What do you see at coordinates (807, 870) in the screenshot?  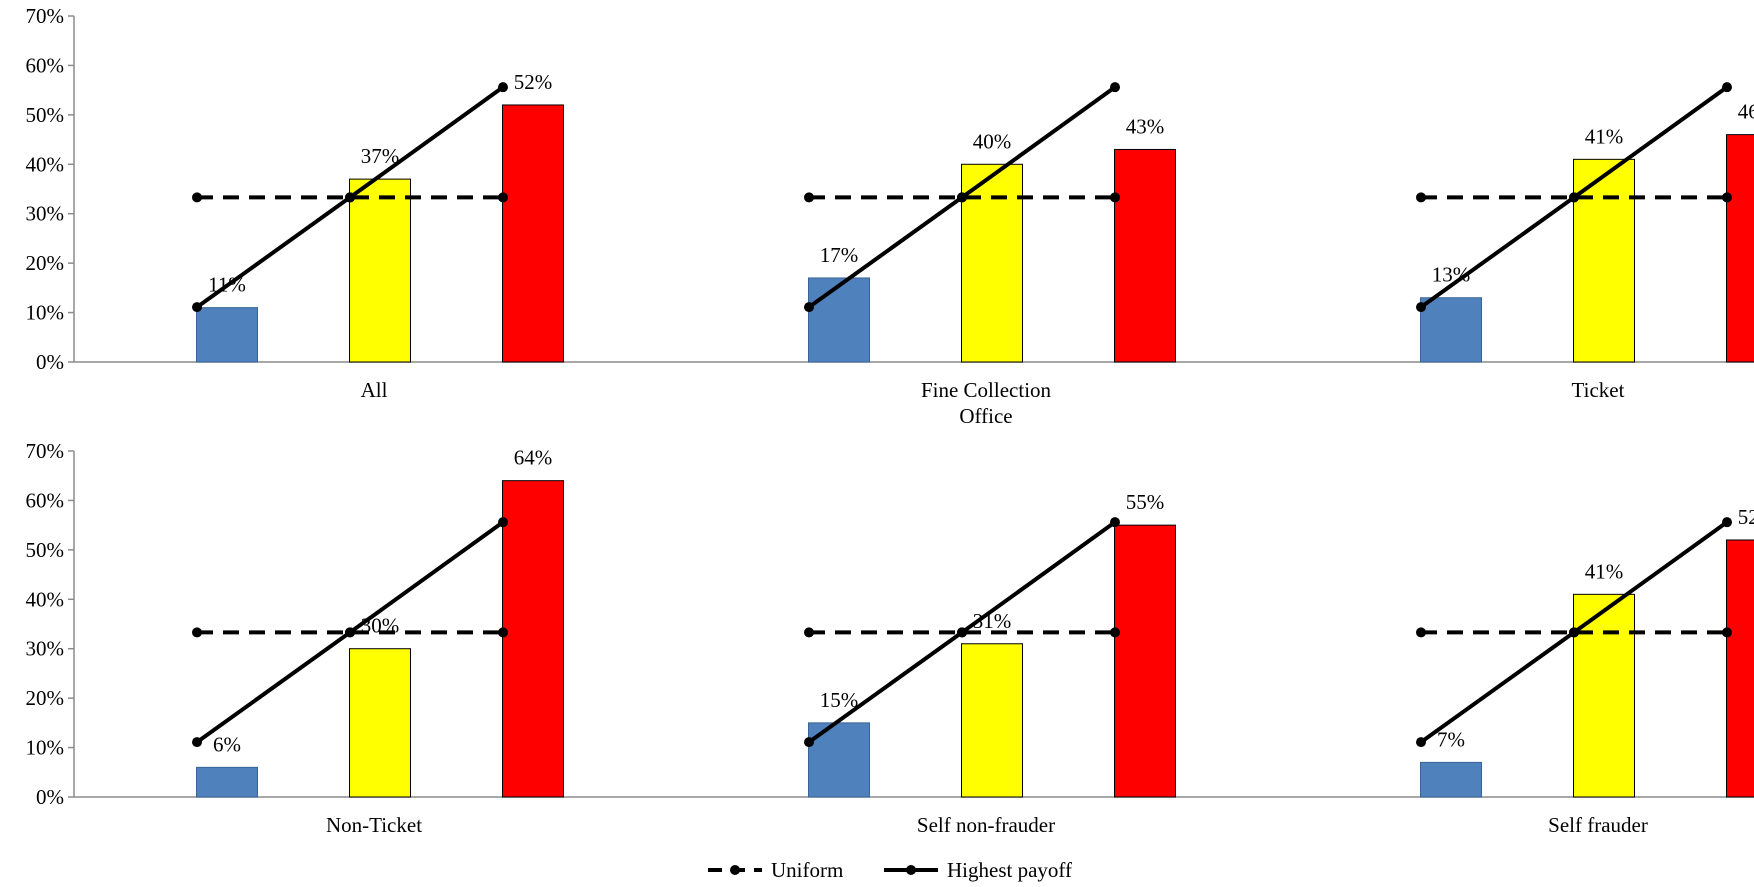 I see `legend-uniform-label: Uniform` at bounding box center [807, 870].